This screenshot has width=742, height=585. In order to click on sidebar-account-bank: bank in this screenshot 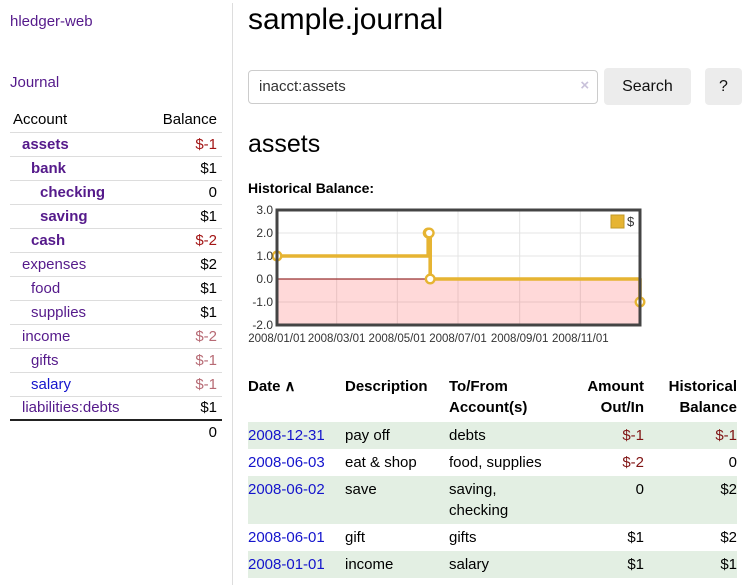, I will do `click(49, 168)`.